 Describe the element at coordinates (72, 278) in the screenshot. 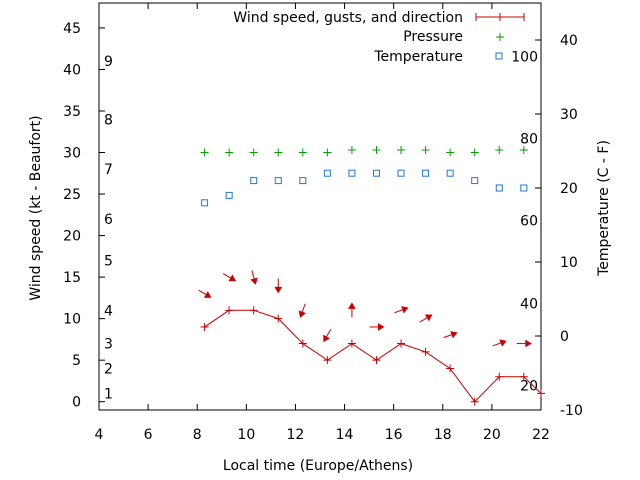

I see `y-left-tick-label: 15` at that location.